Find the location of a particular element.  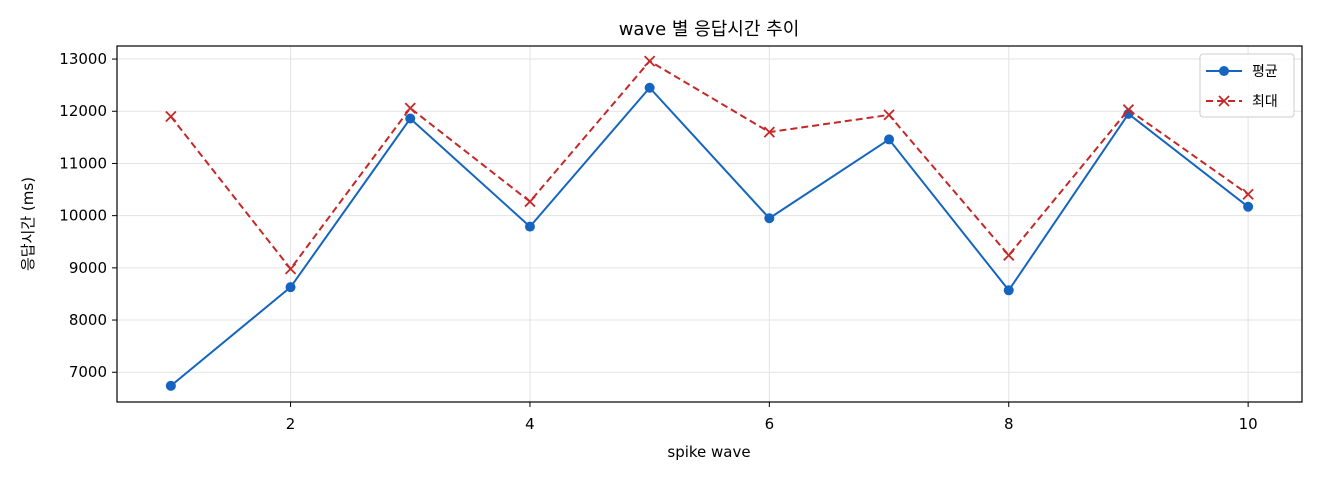

x-tick-label: 2 is located at coordinates (291, 424).